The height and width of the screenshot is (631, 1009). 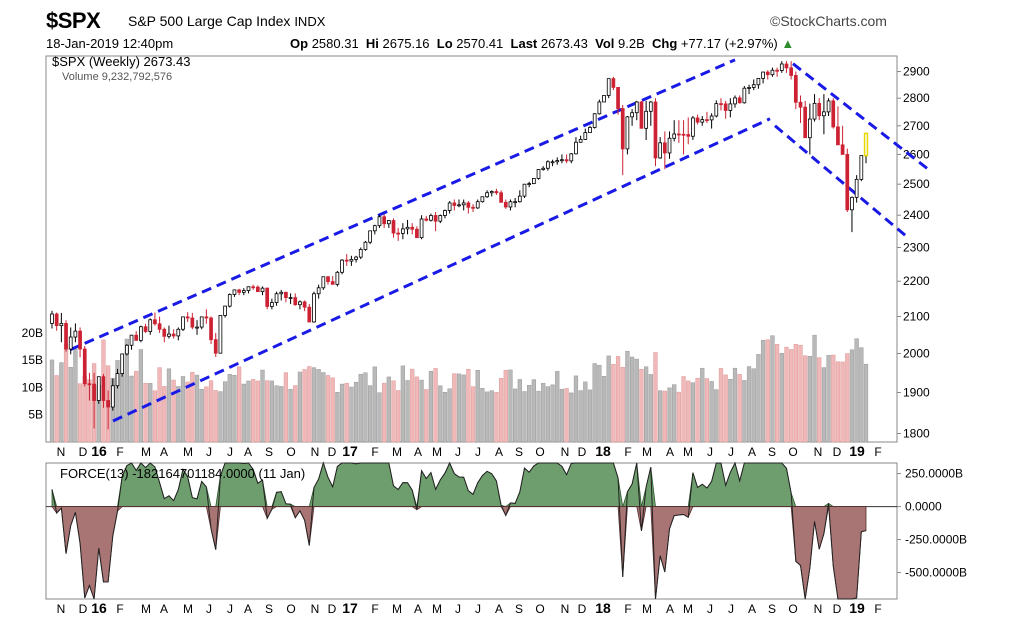 What do you see at coordinates (828, 21) in the screenshot?
I see `stockcharts-brand: ©StockCharts.com` at bounding box center [828, 21].